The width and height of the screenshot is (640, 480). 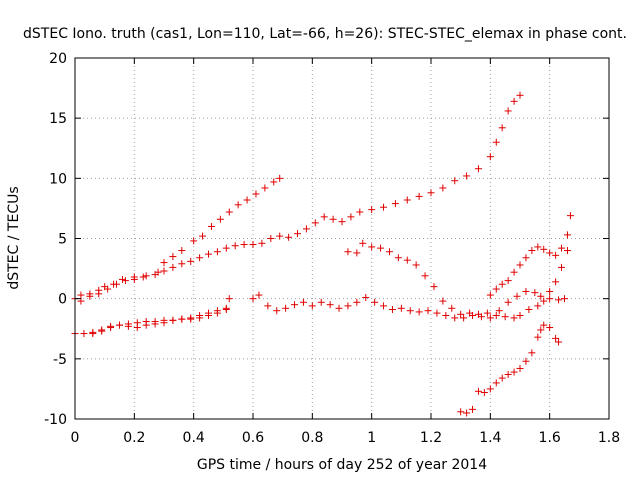 What do you see at coordinates (490, 438) in the screenshot?
I see `x-tick-label: 1.4` at bounding box center [490, 438].